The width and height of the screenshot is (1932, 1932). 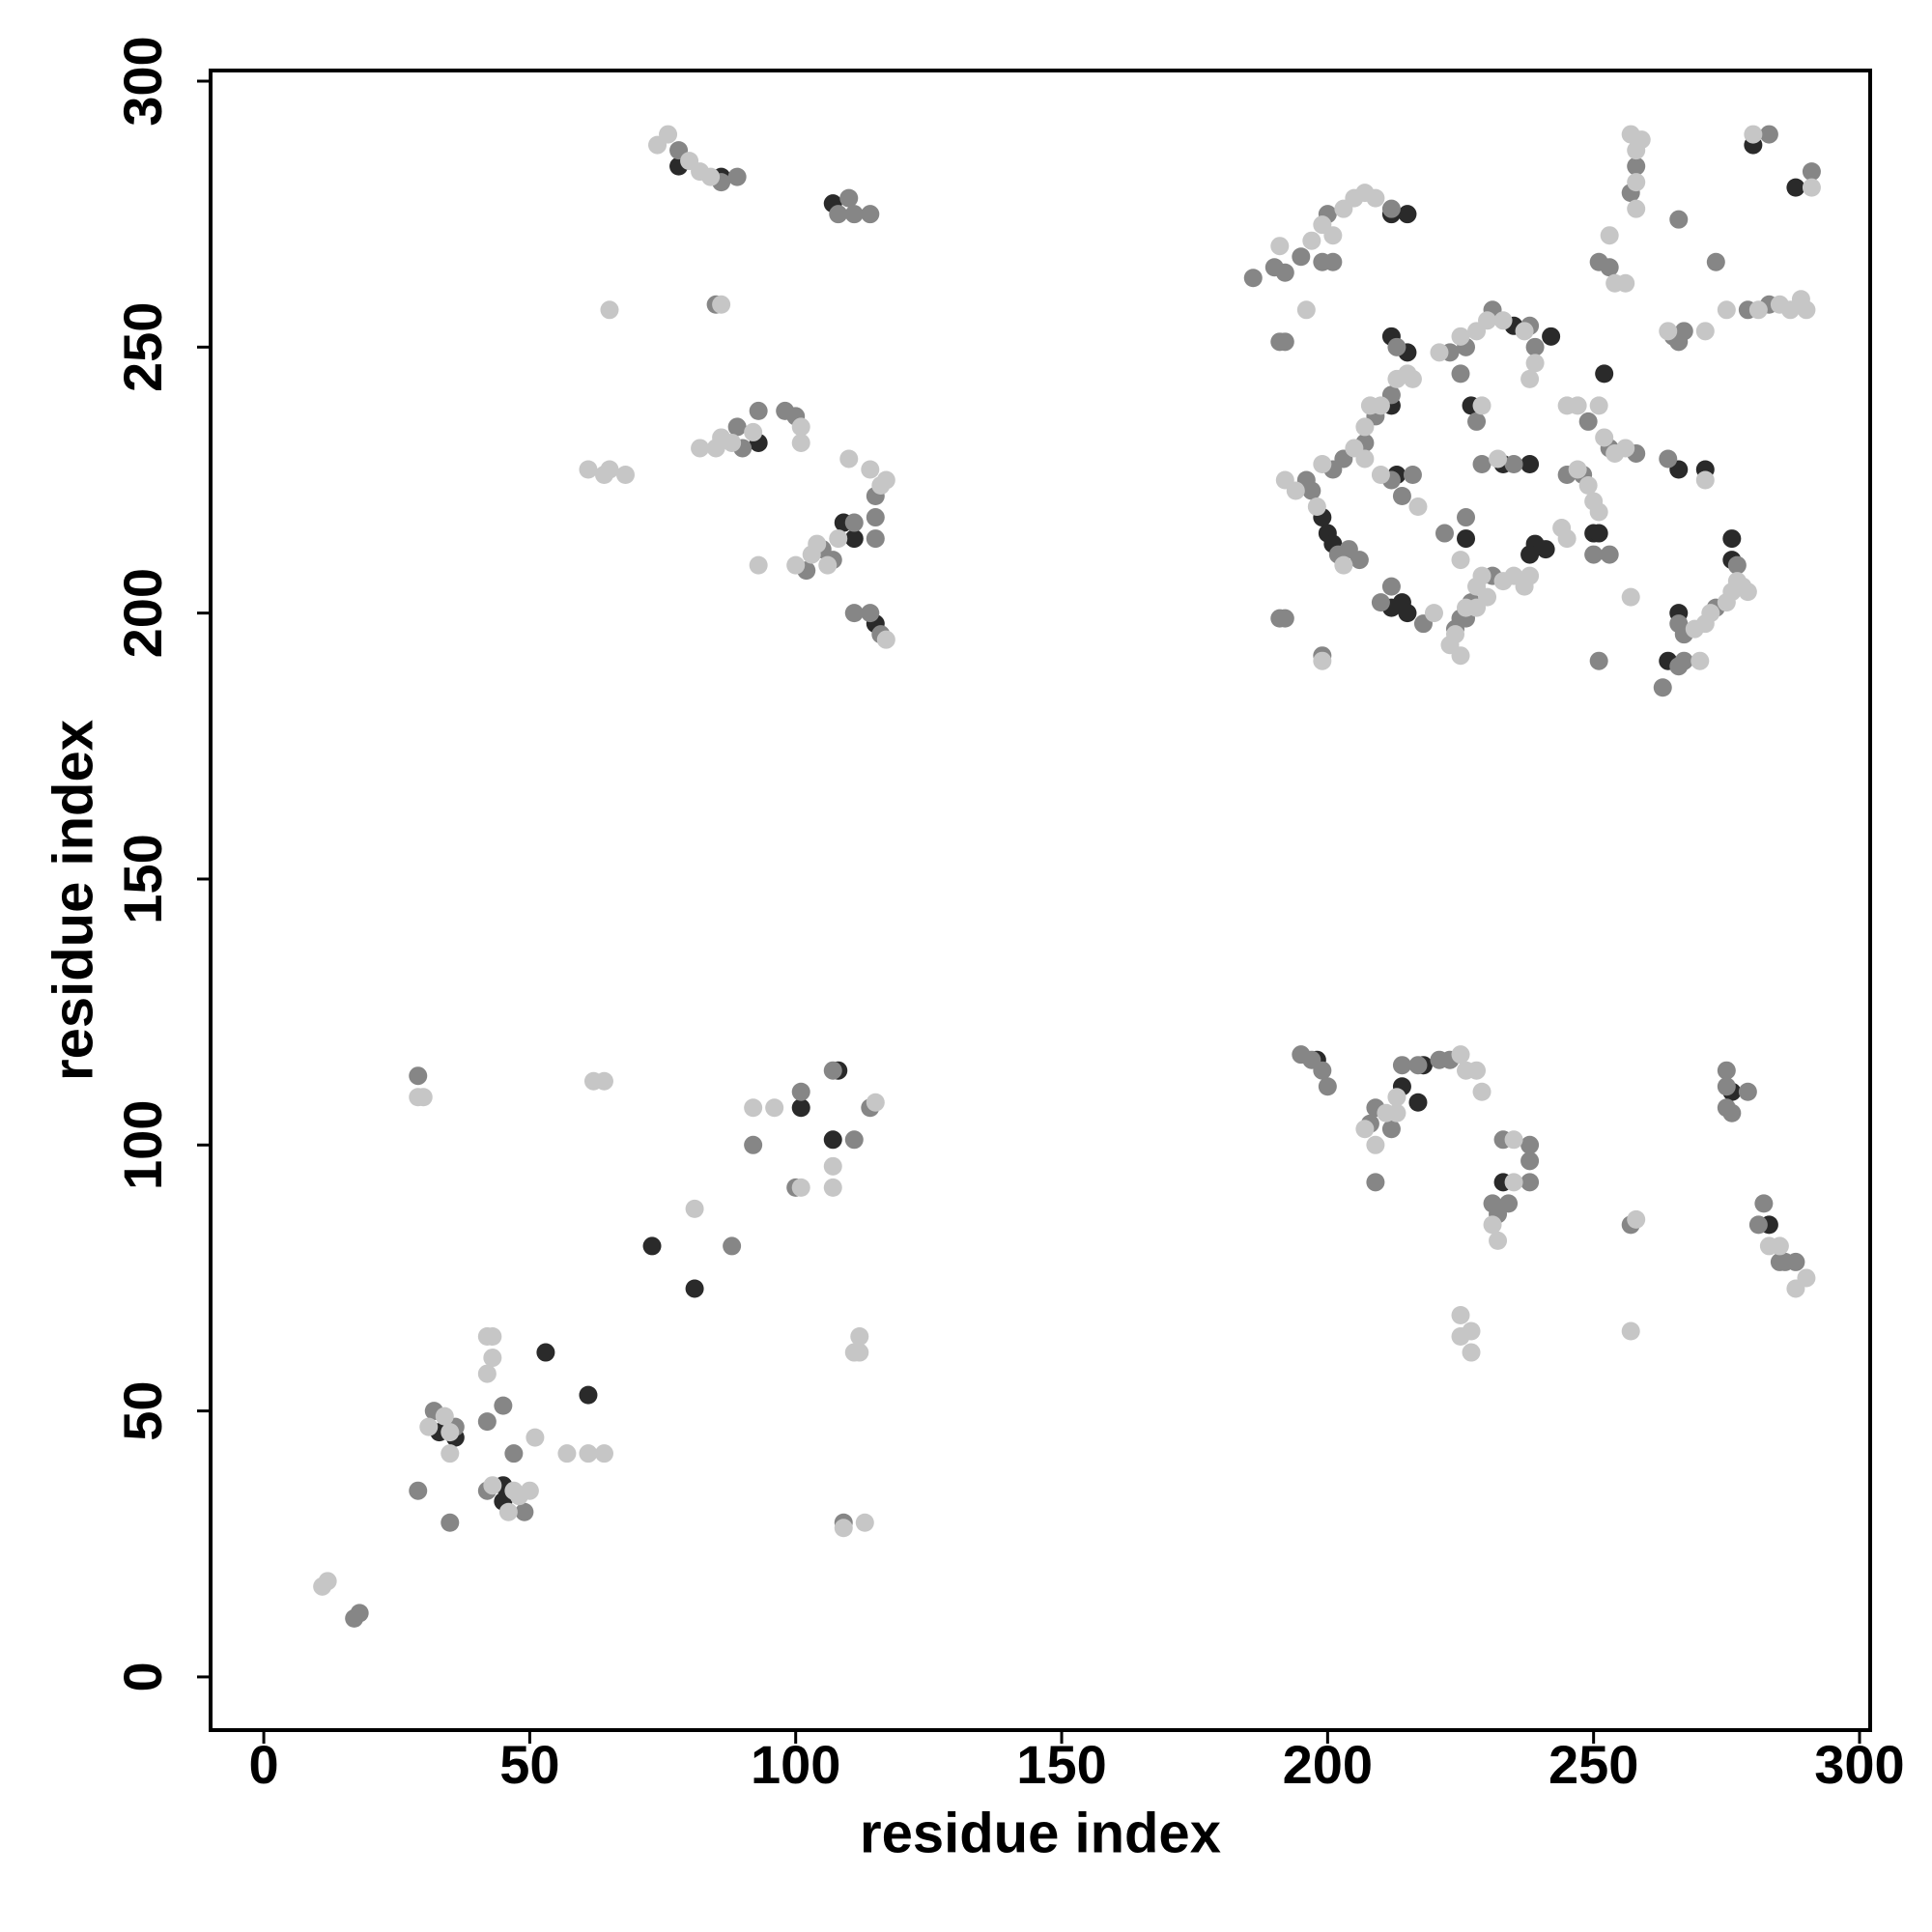 I want to click on x-tick-label: 0, so click(x=263, y=1764).